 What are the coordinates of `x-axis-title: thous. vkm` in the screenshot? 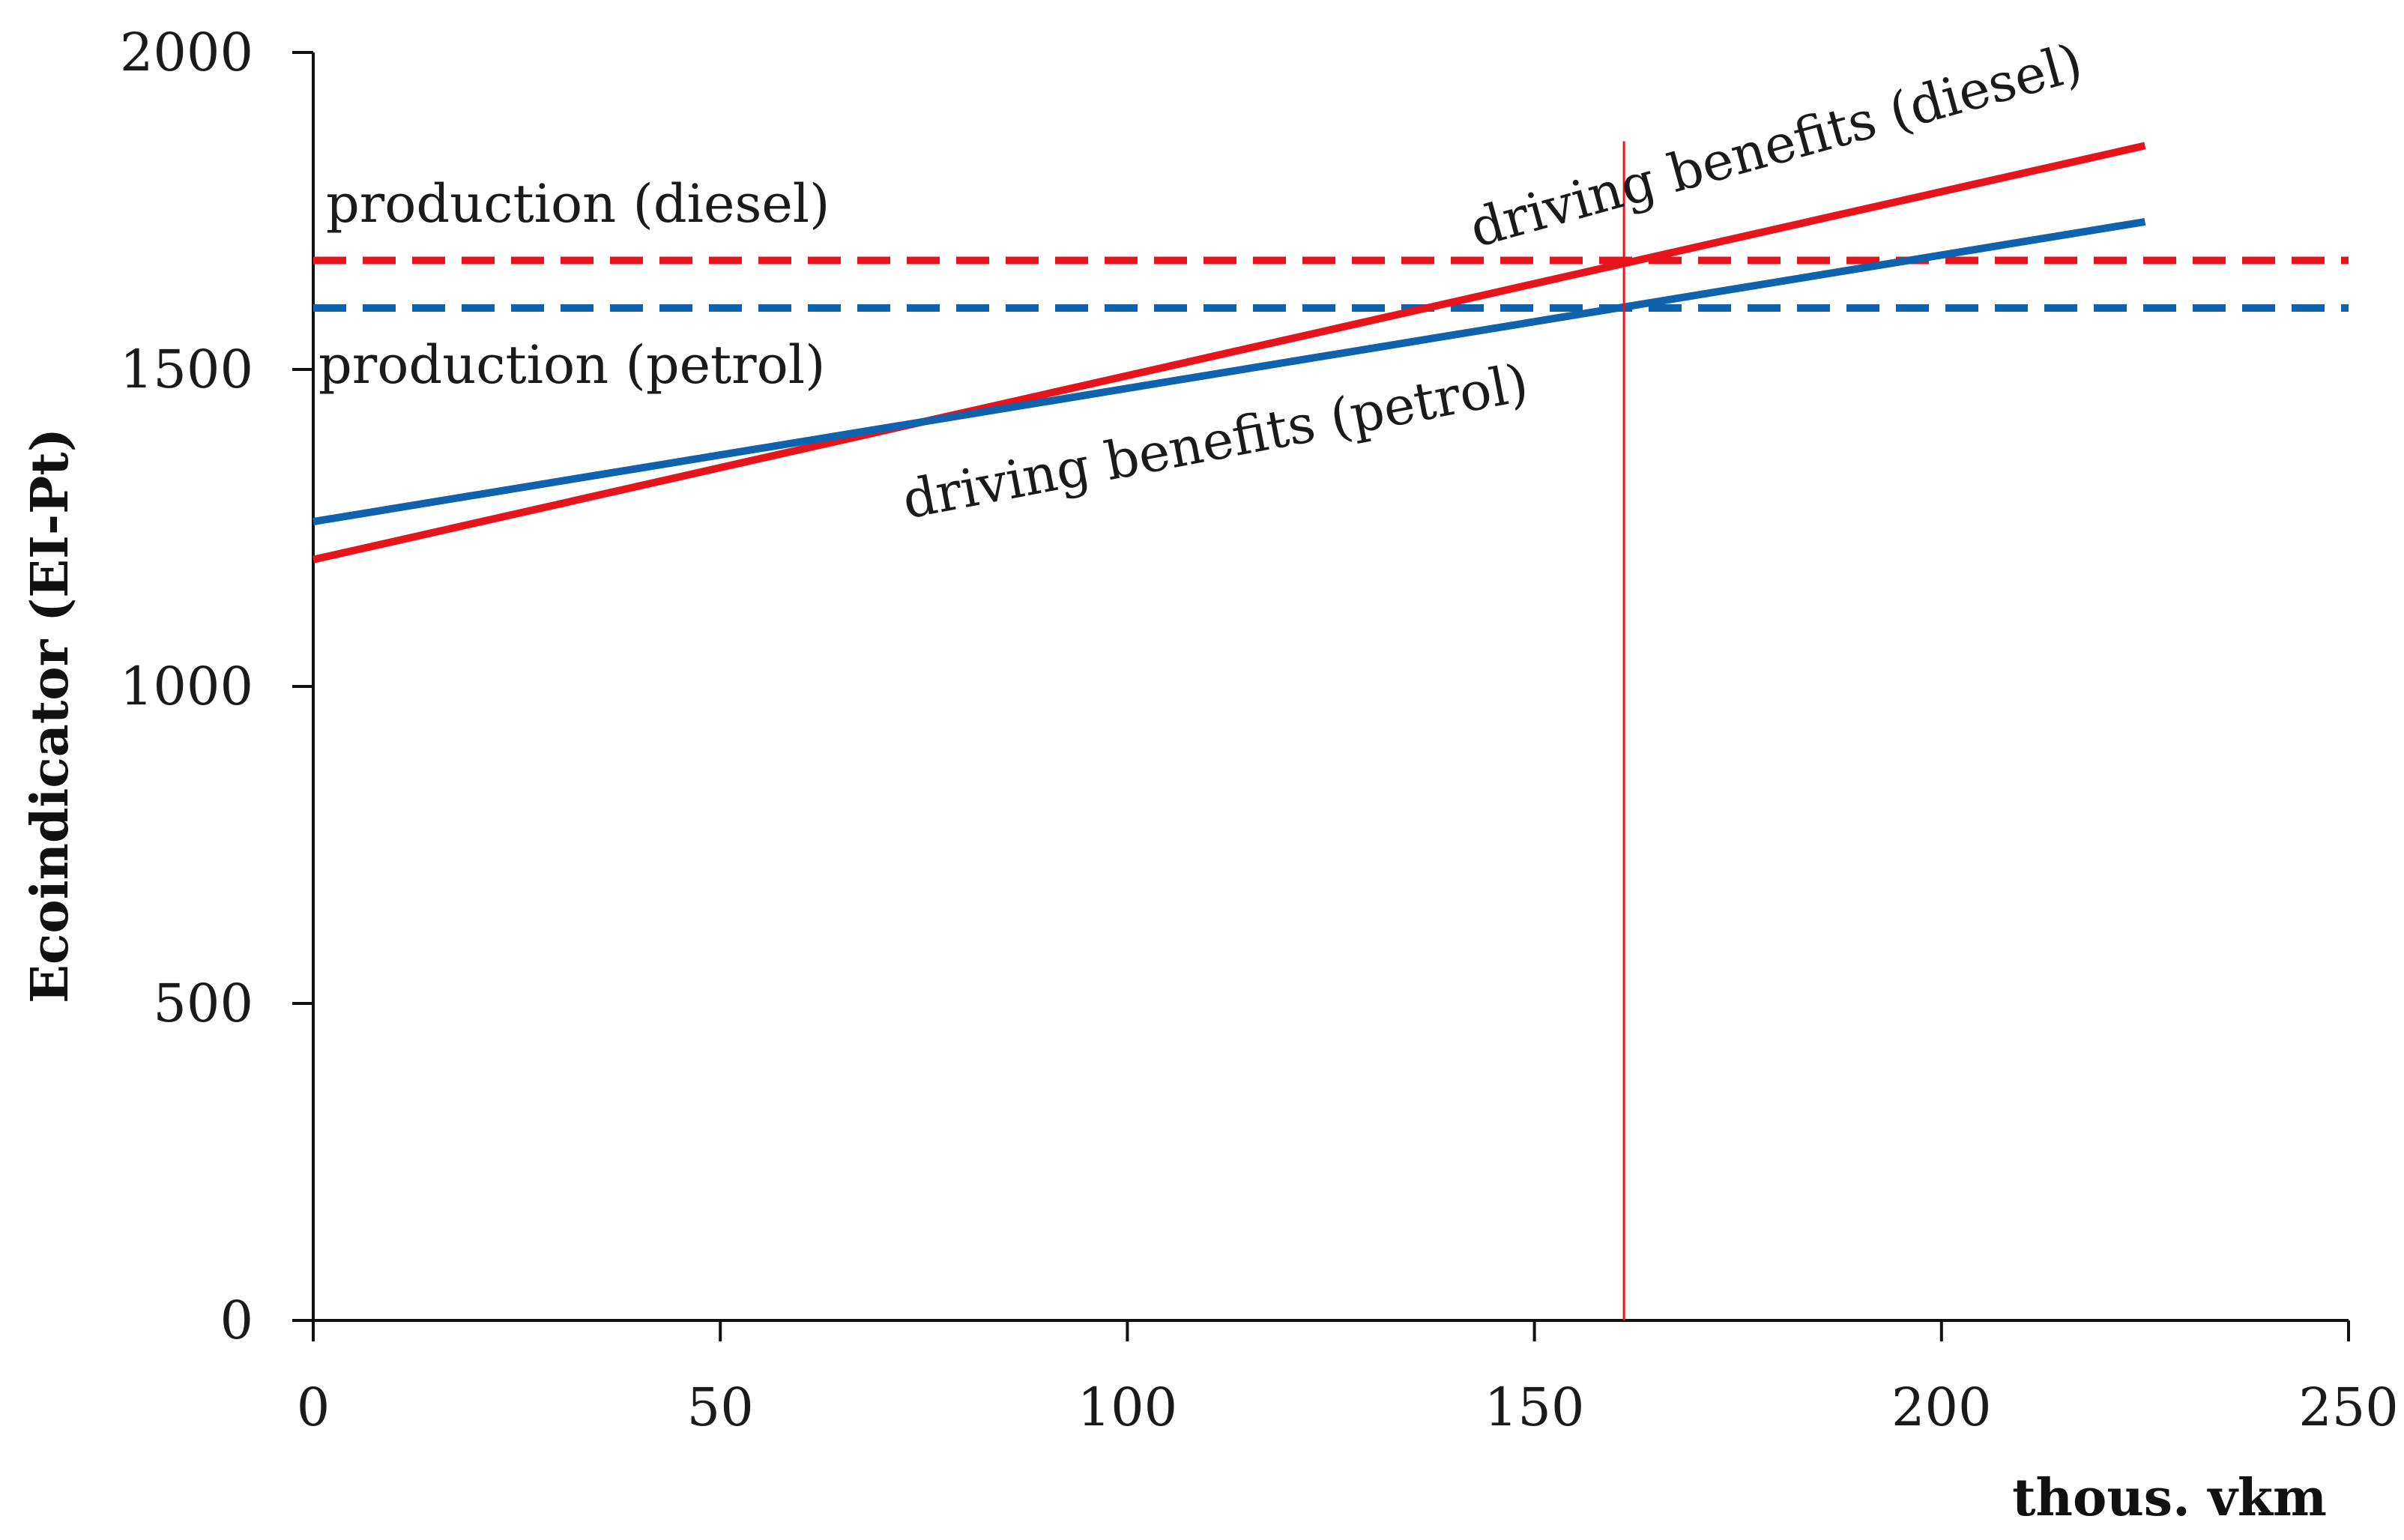 It's located at (2169, 1498).